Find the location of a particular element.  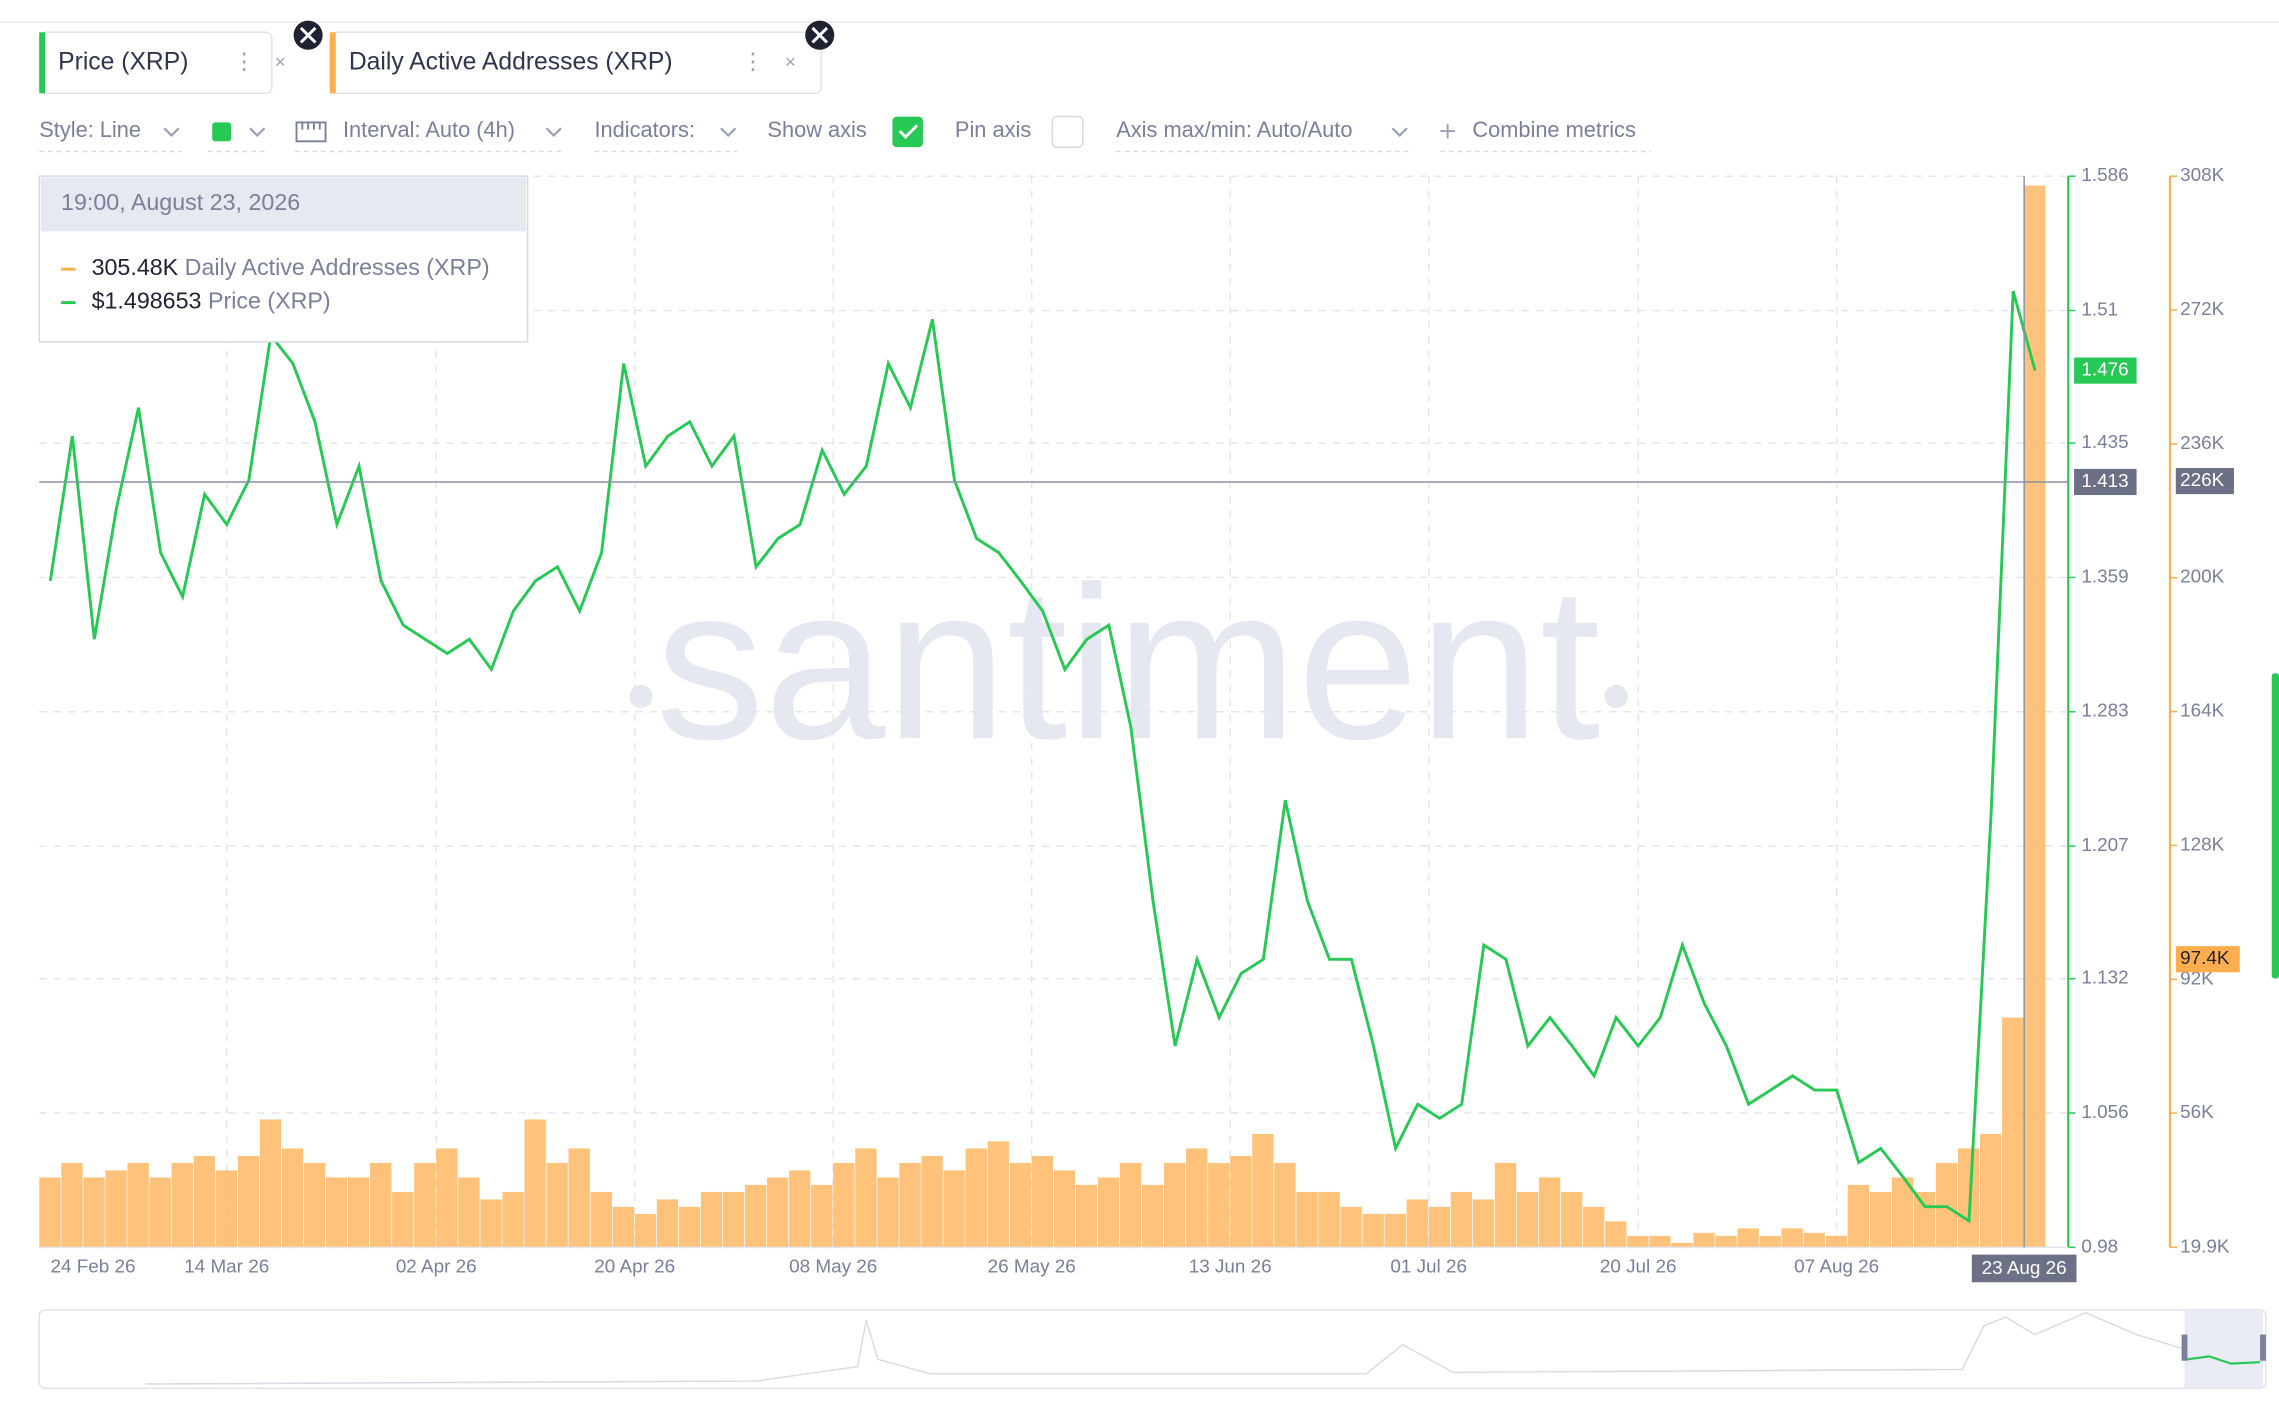

y2-tick-label: 128K is located at coordinates (2202, 844).